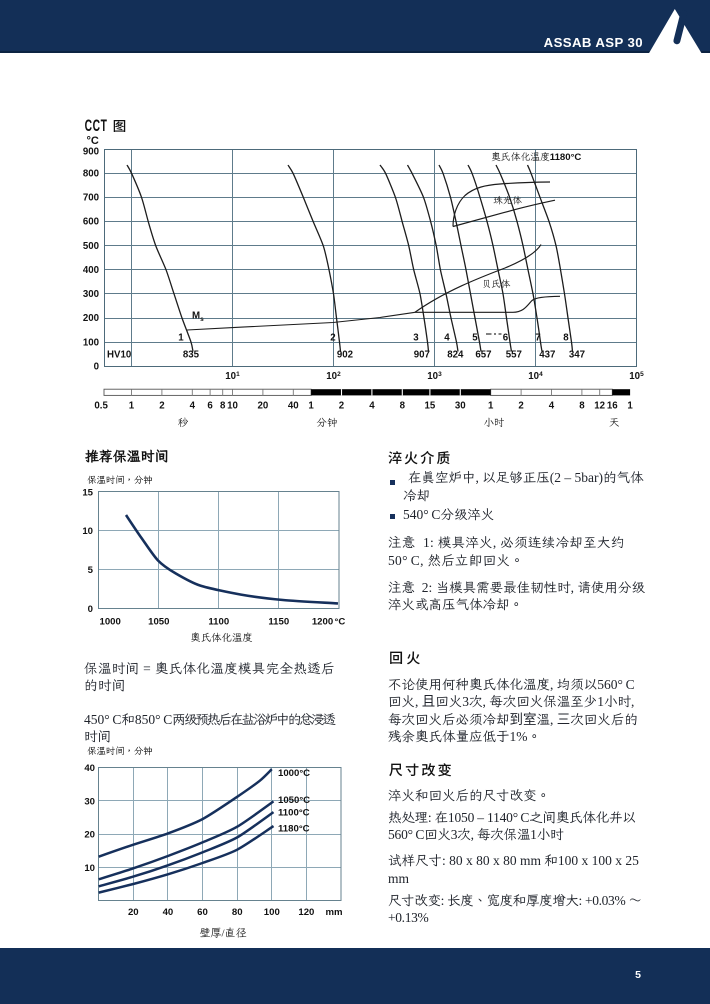  Describe the element at coordinates (547, 355) in the screenshot. I see `svg-text: 437` at that location.